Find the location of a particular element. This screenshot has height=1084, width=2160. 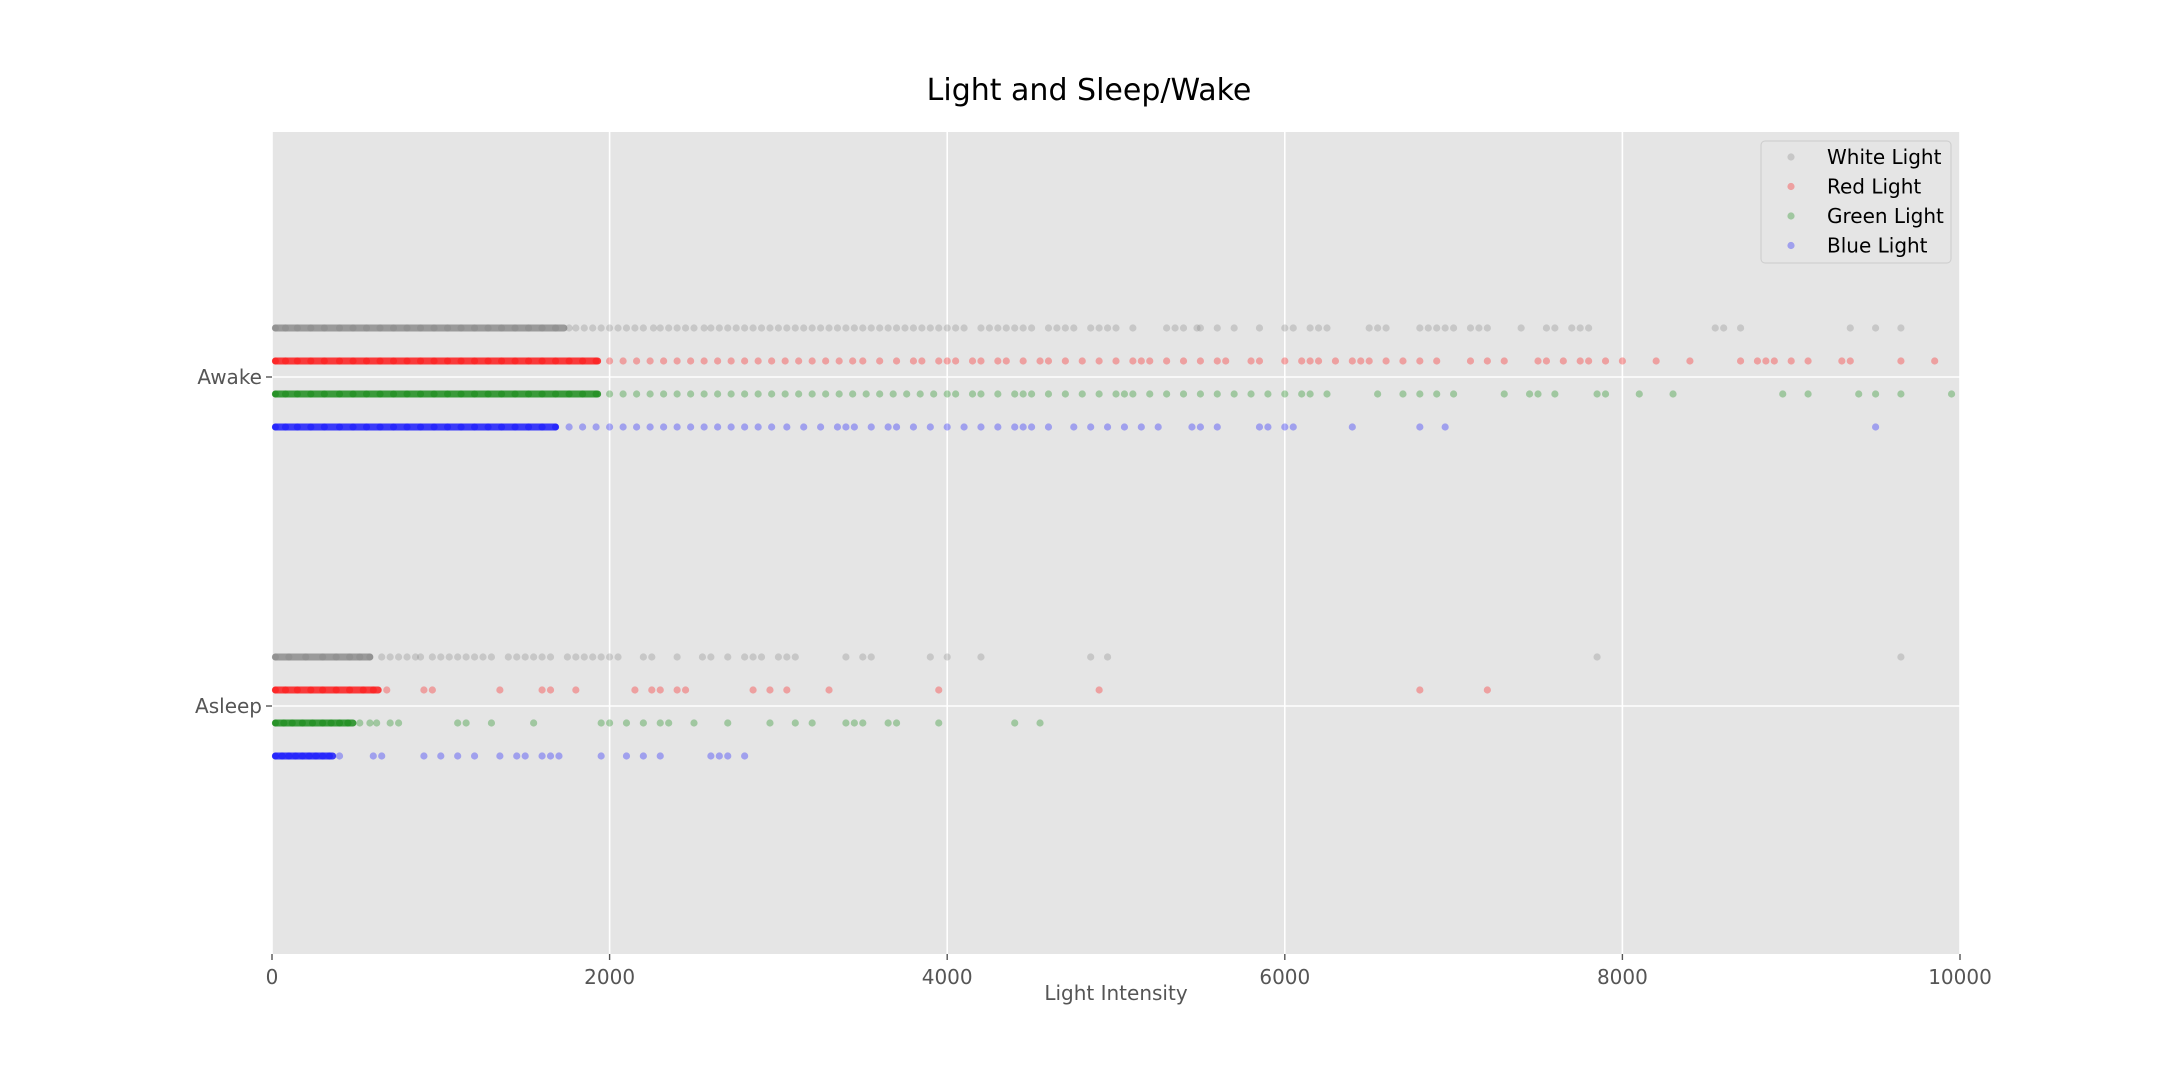

x-axis-ticks: 0 2000 4000 6000 8000 10000 is located at coordinates (1129, 971).